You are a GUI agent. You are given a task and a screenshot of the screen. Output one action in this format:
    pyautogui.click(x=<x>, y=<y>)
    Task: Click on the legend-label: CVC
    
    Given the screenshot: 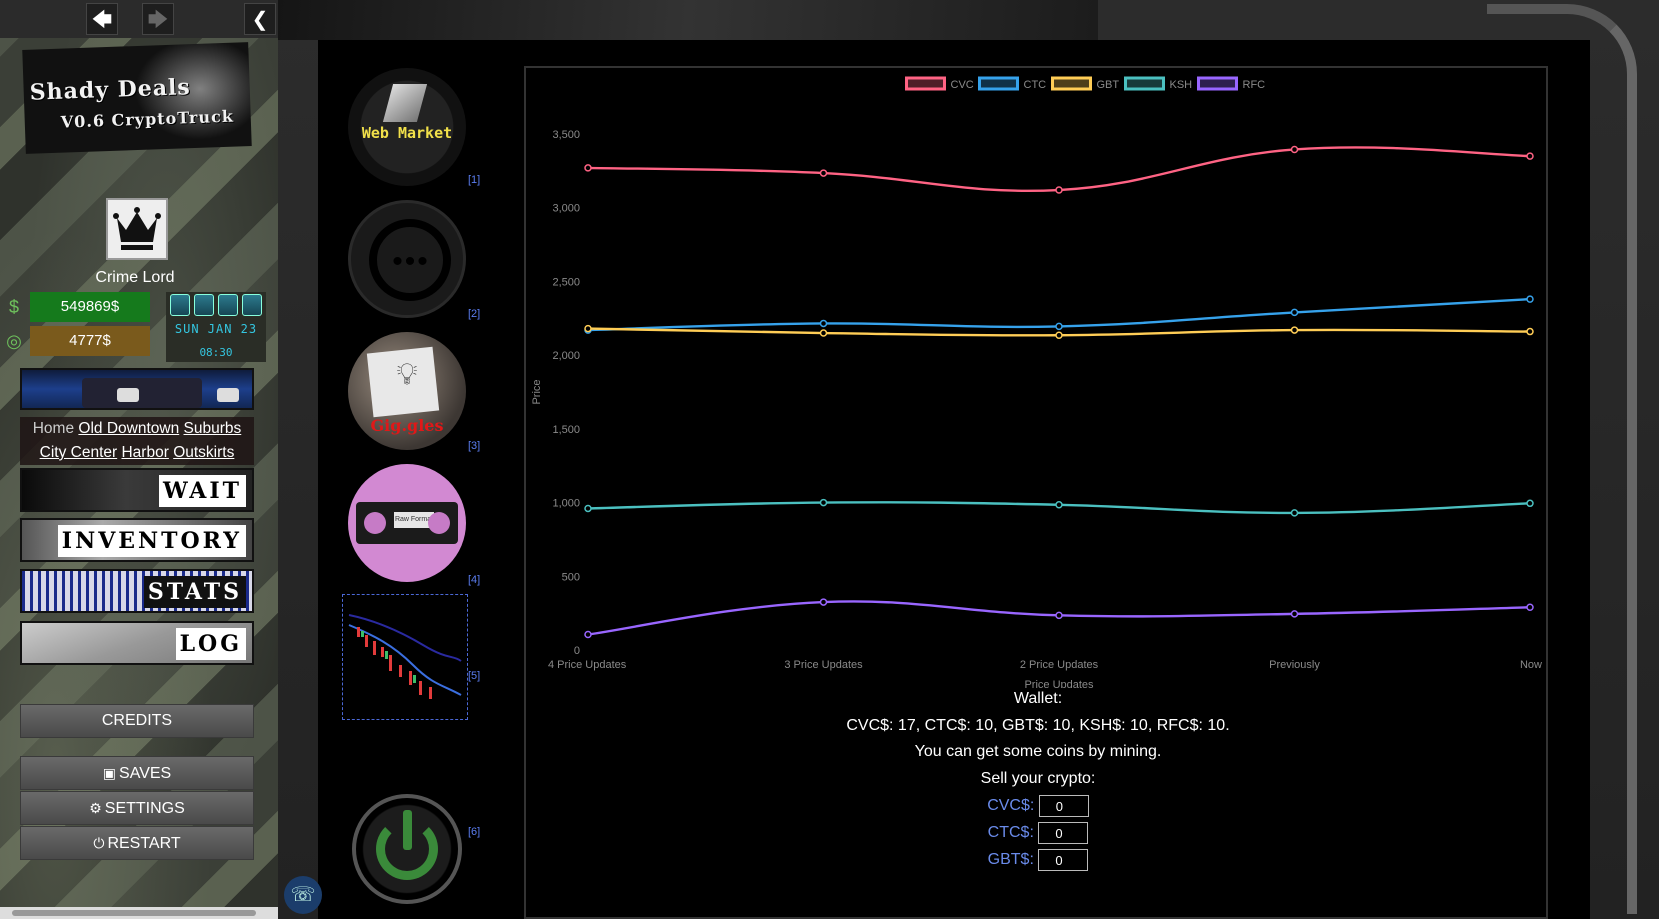 What is the action you would take?
    pyautogui.click(x=962, y=85)
    